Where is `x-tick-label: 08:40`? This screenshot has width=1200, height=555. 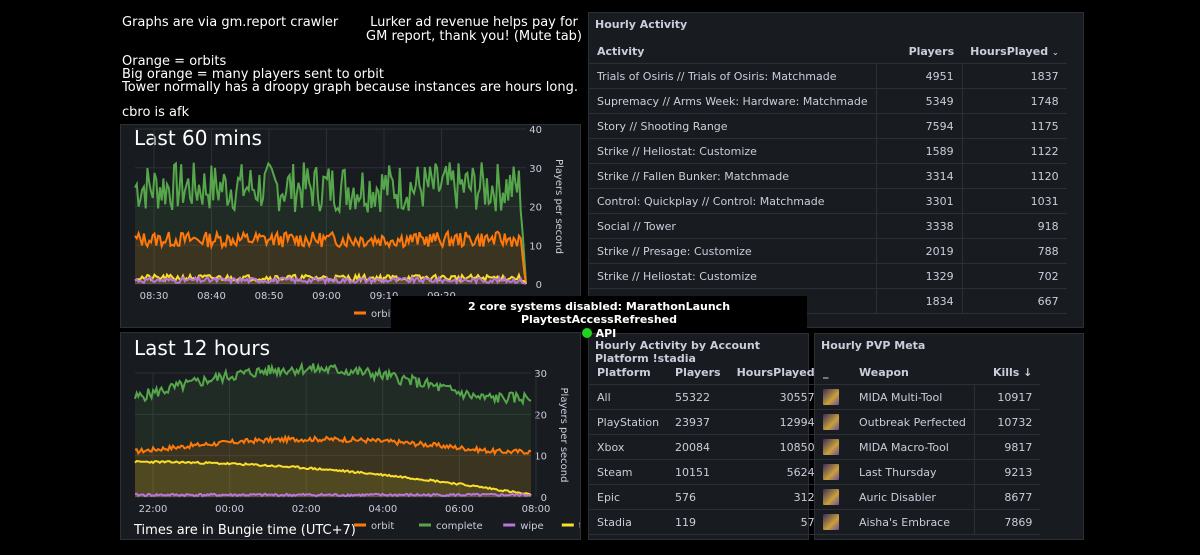
x-tick-label: 08:40 is located at coordinates (211, 296).